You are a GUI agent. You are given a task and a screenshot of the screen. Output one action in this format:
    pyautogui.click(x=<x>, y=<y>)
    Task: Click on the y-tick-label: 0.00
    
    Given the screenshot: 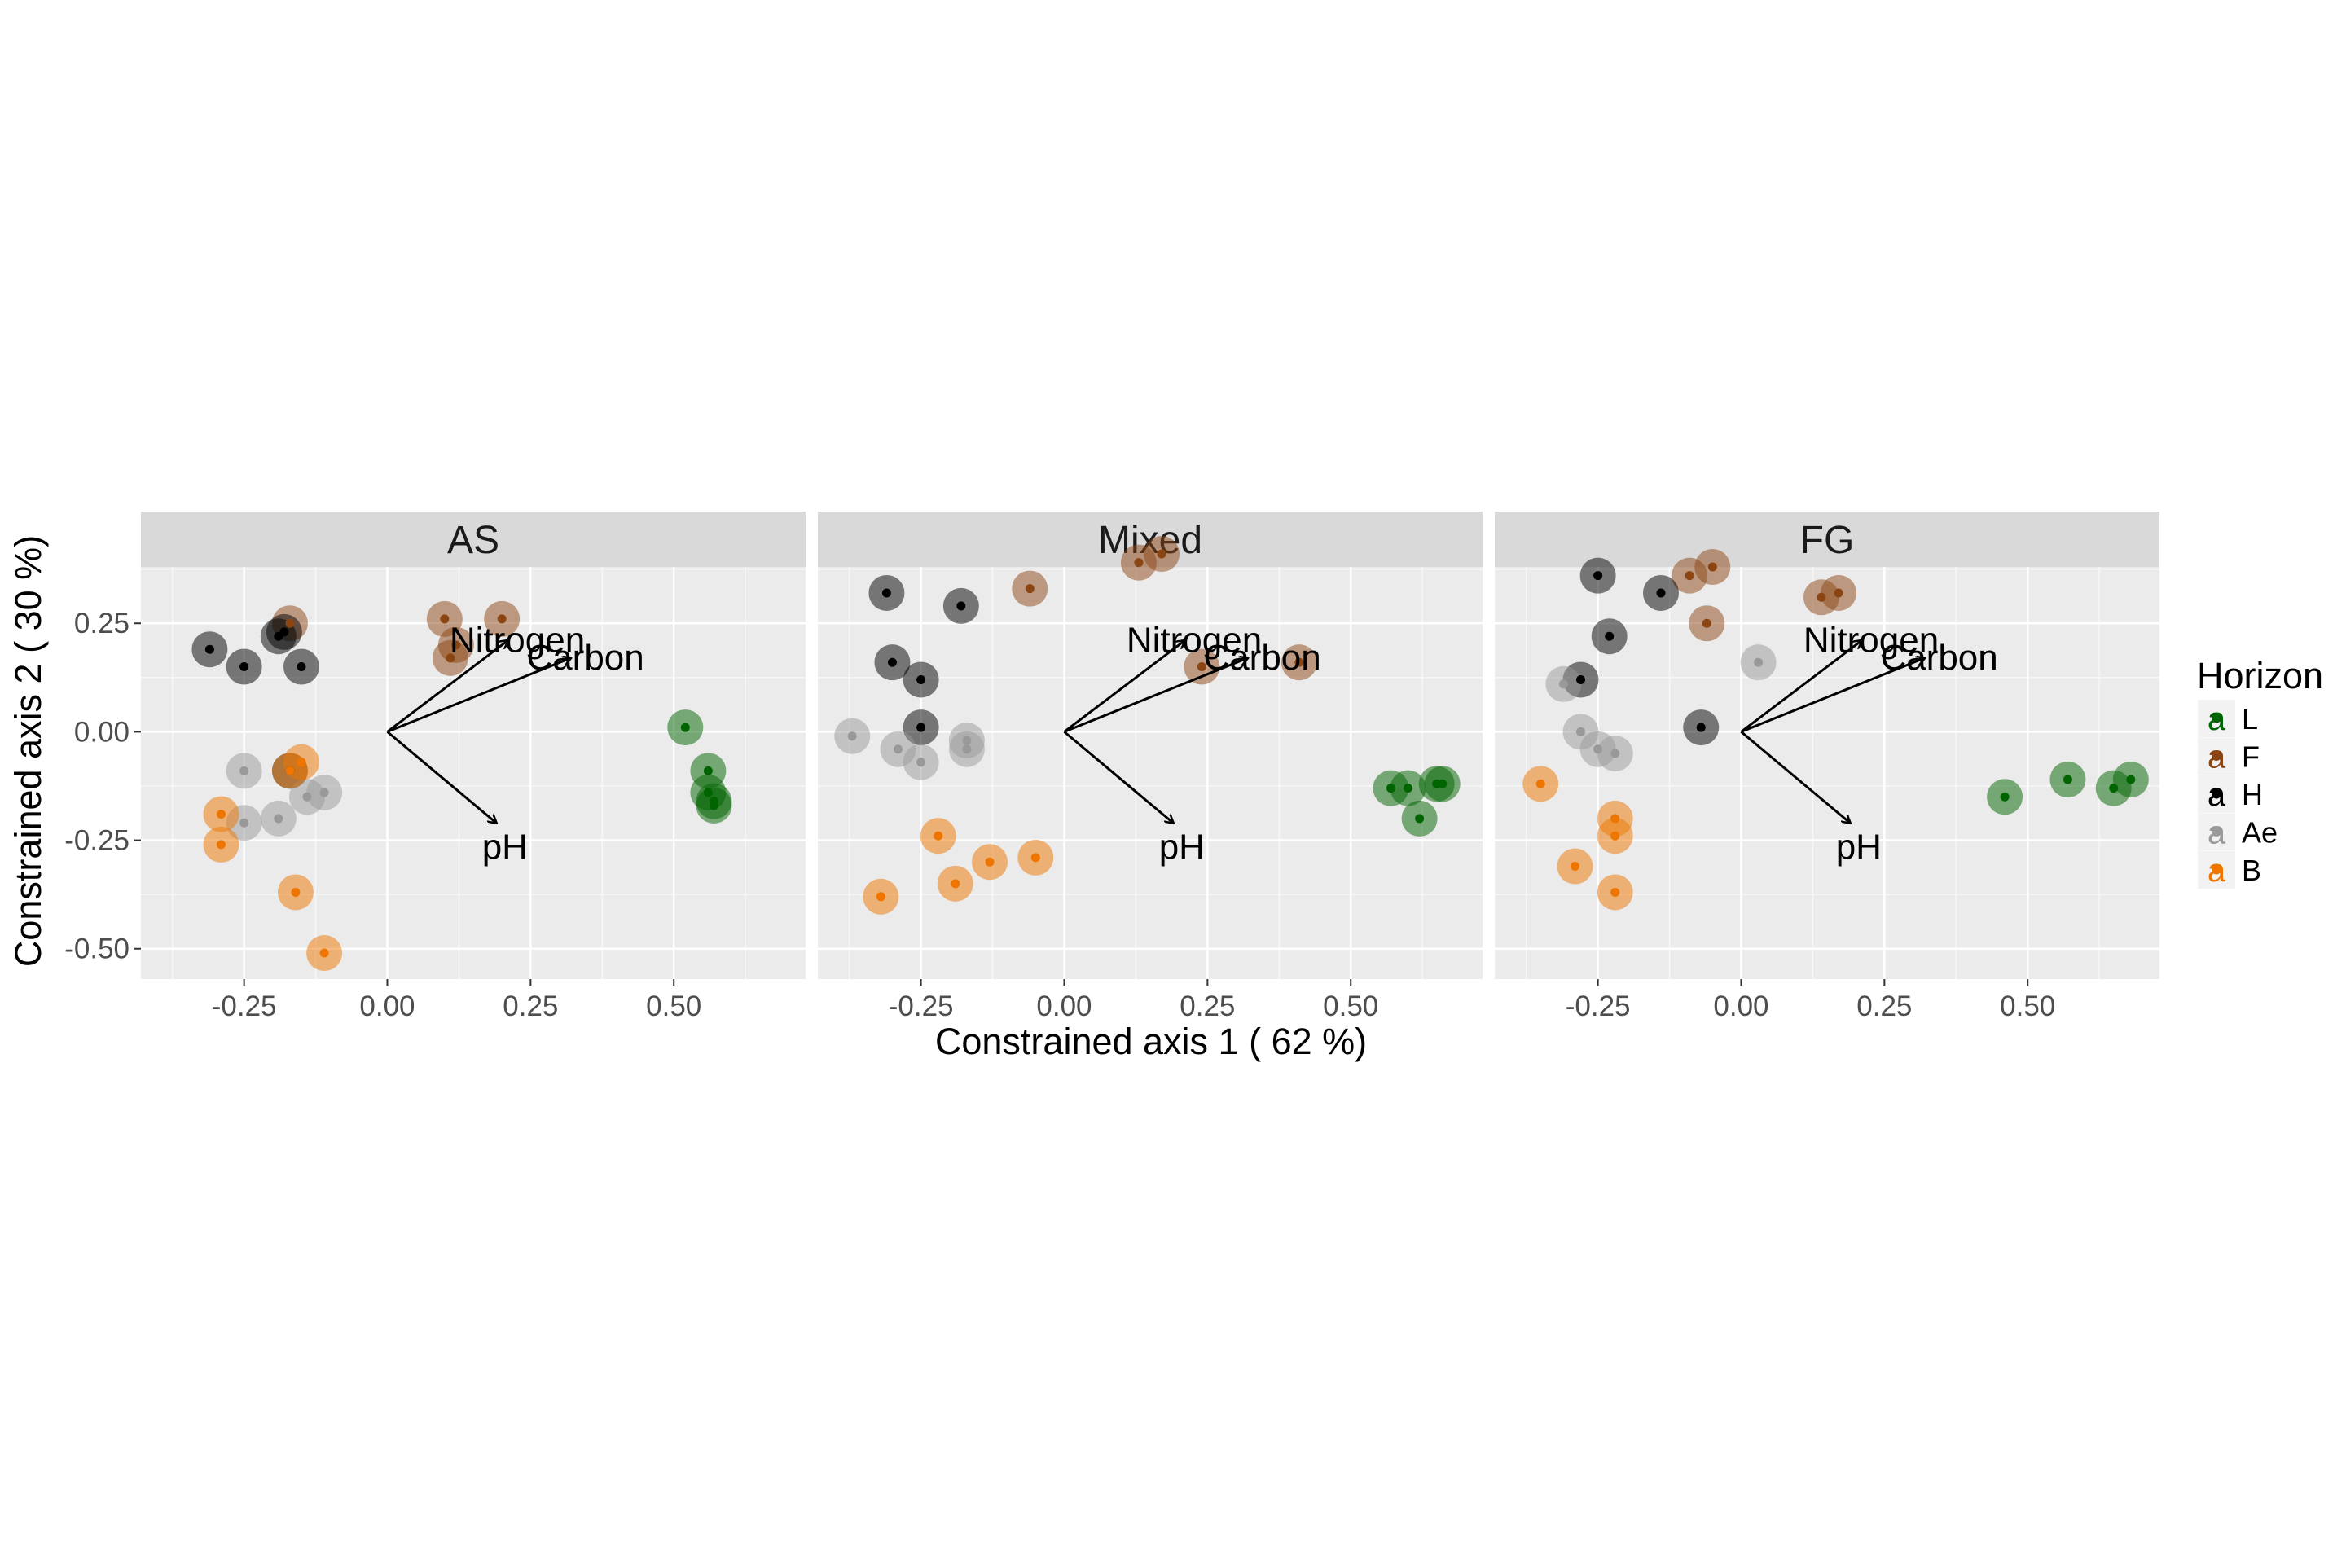 What is the action you would take?
    pyautogui.click(x=102, y=732)
    